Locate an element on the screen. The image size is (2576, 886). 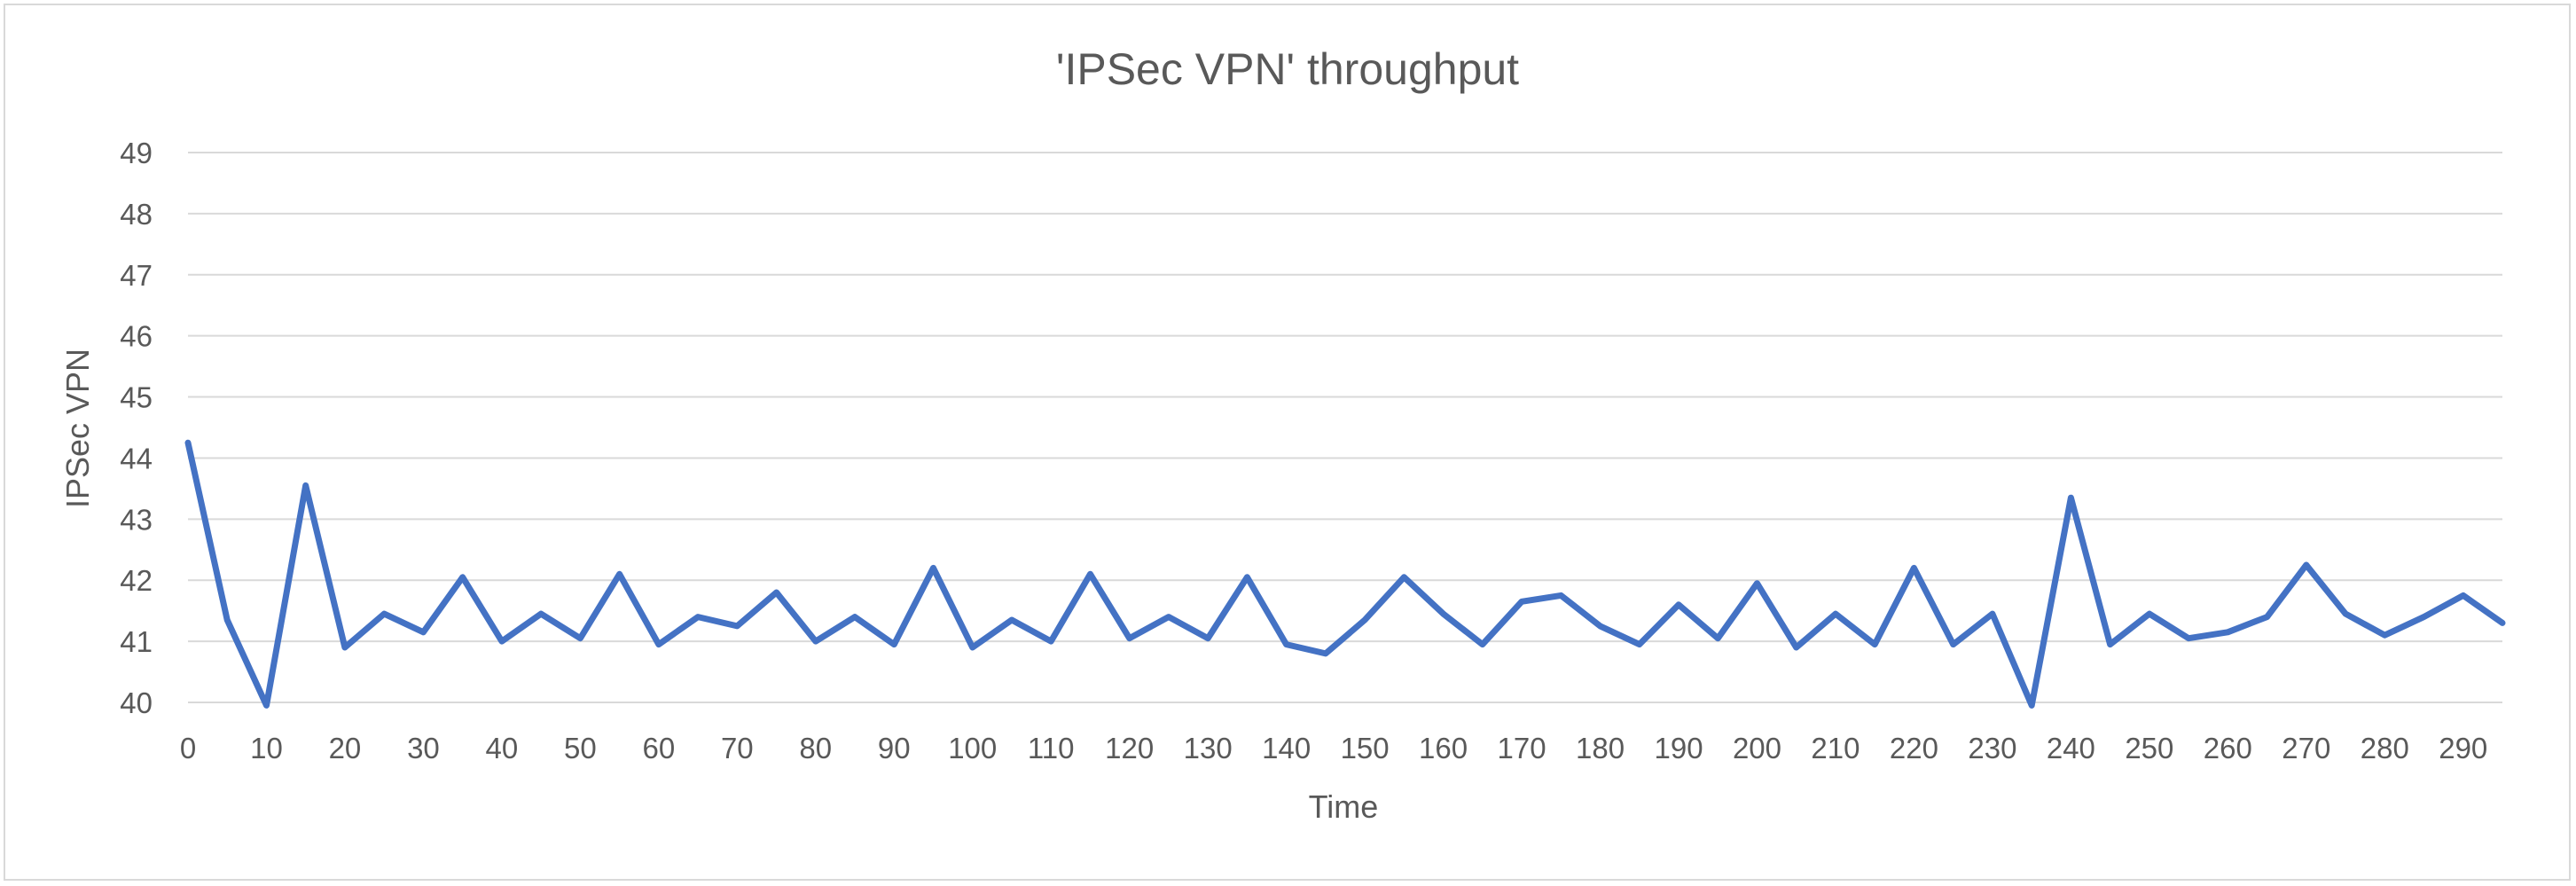
x-tick-label: 80 is located at coordinates (815, 748).